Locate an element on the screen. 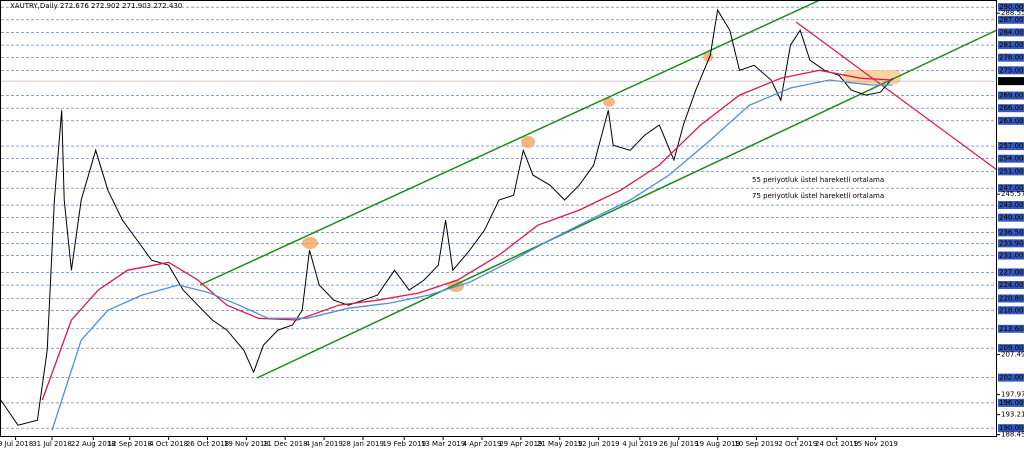 This screenshot has width=1024, height=449. trend-line is located at coordinates (896, 96).